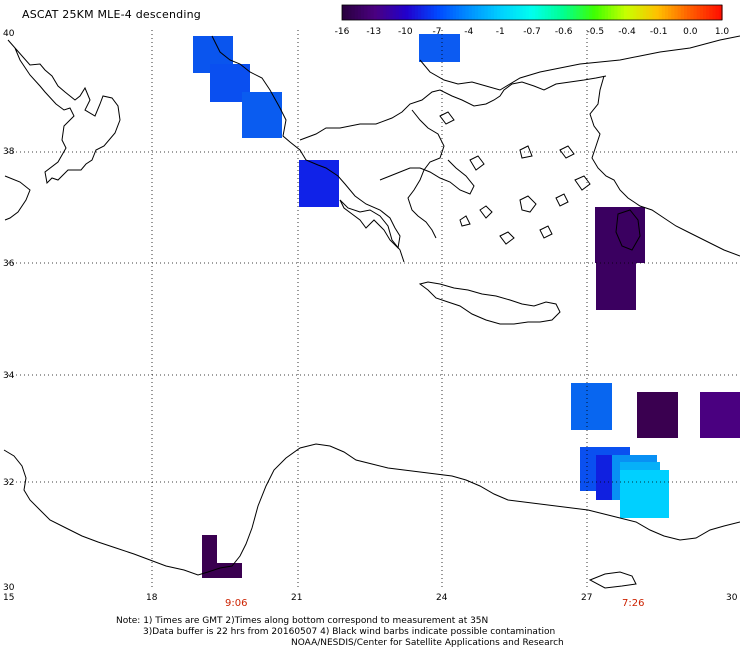 The image size is (740, 650). Describe the element at coordinates (9, 264) in the screenshot. I see `lat-tick: 36` at that location.